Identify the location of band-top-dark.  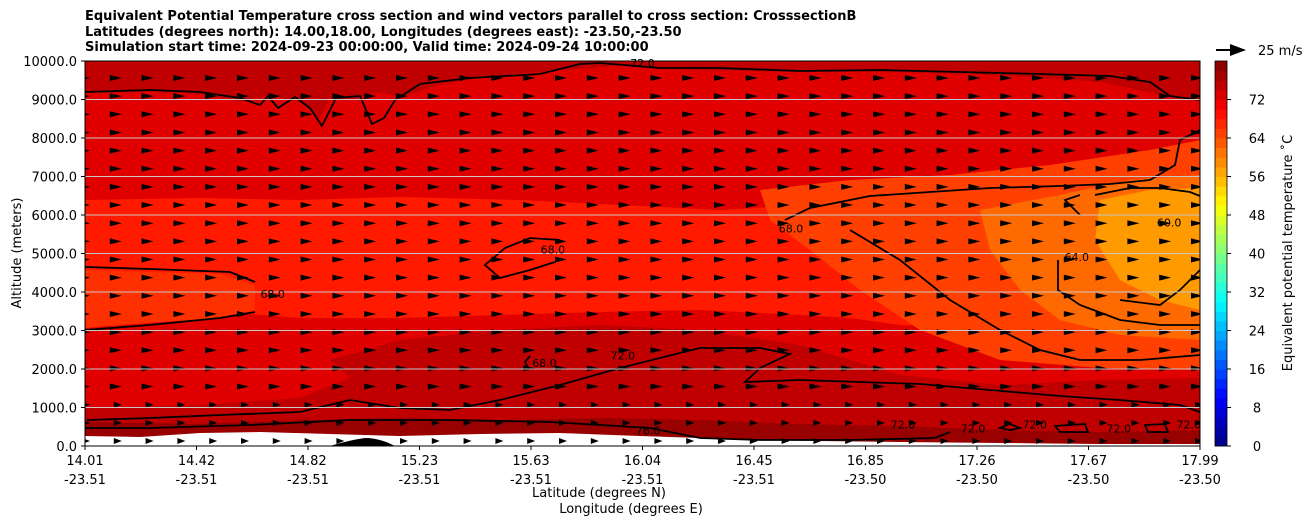
(642, 89).